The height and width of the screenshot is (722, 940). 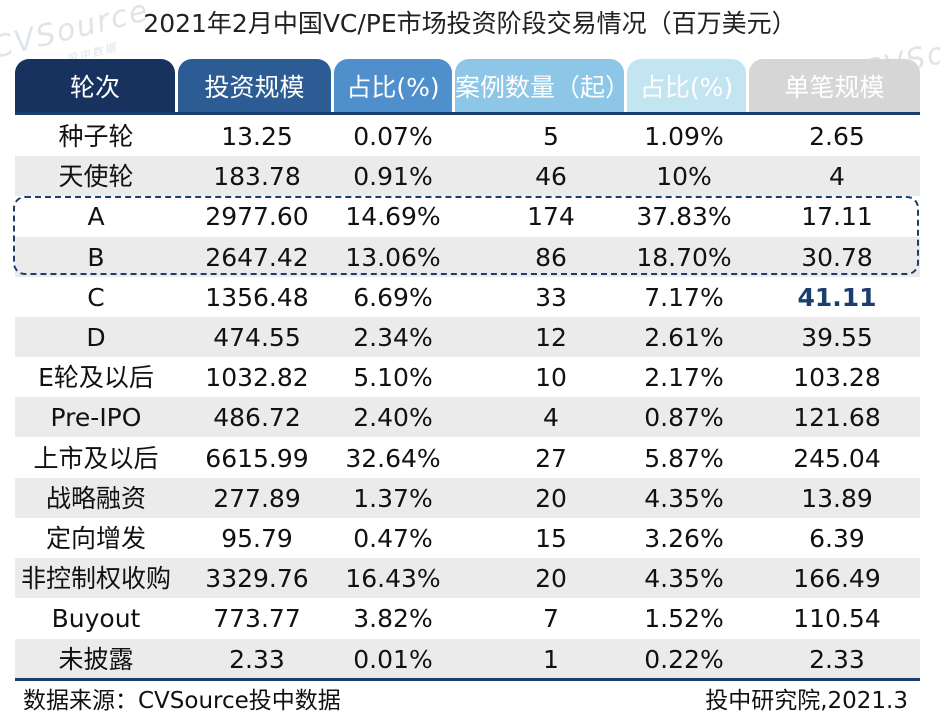 I want to click on table-cell: 33, so click(x=551, y=297).